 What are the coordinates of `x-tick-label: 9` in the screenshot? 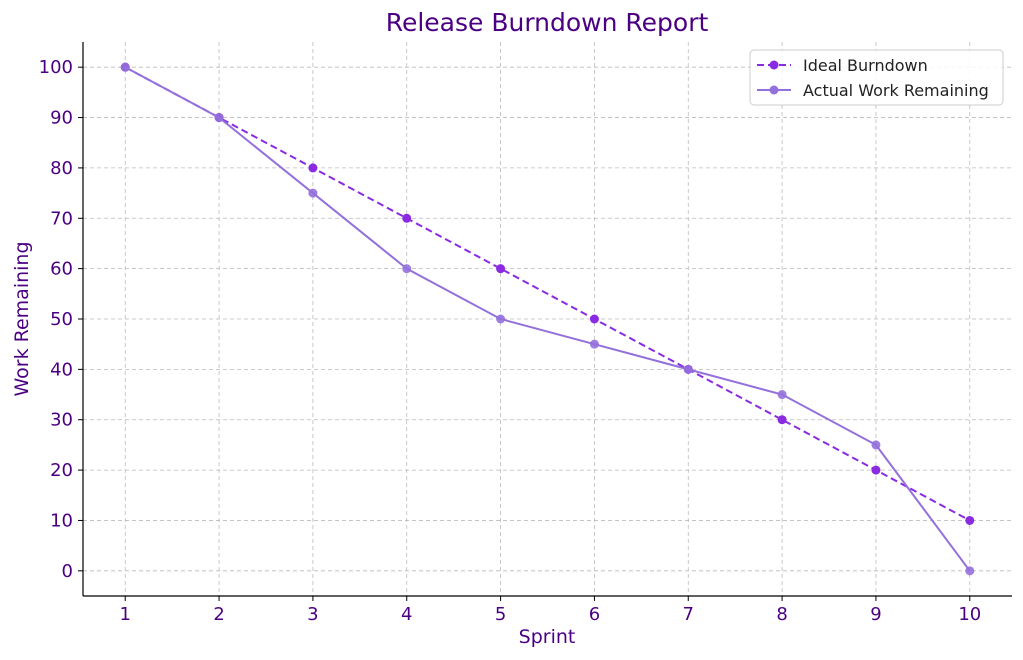 It's located at (875, 614).